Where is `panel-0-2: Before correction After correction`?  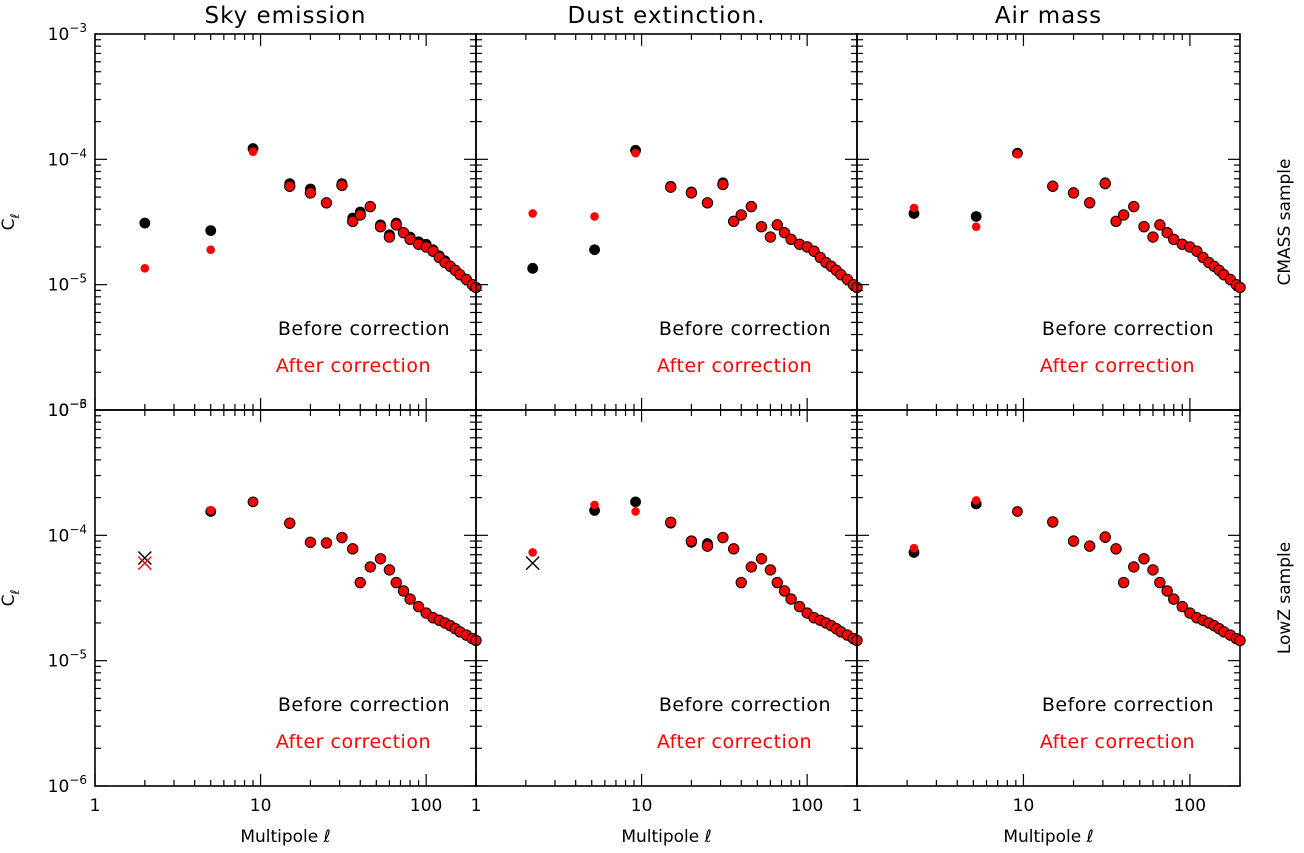 panel-0-2: Before correction After correction is located at coordinates (1051, 222).